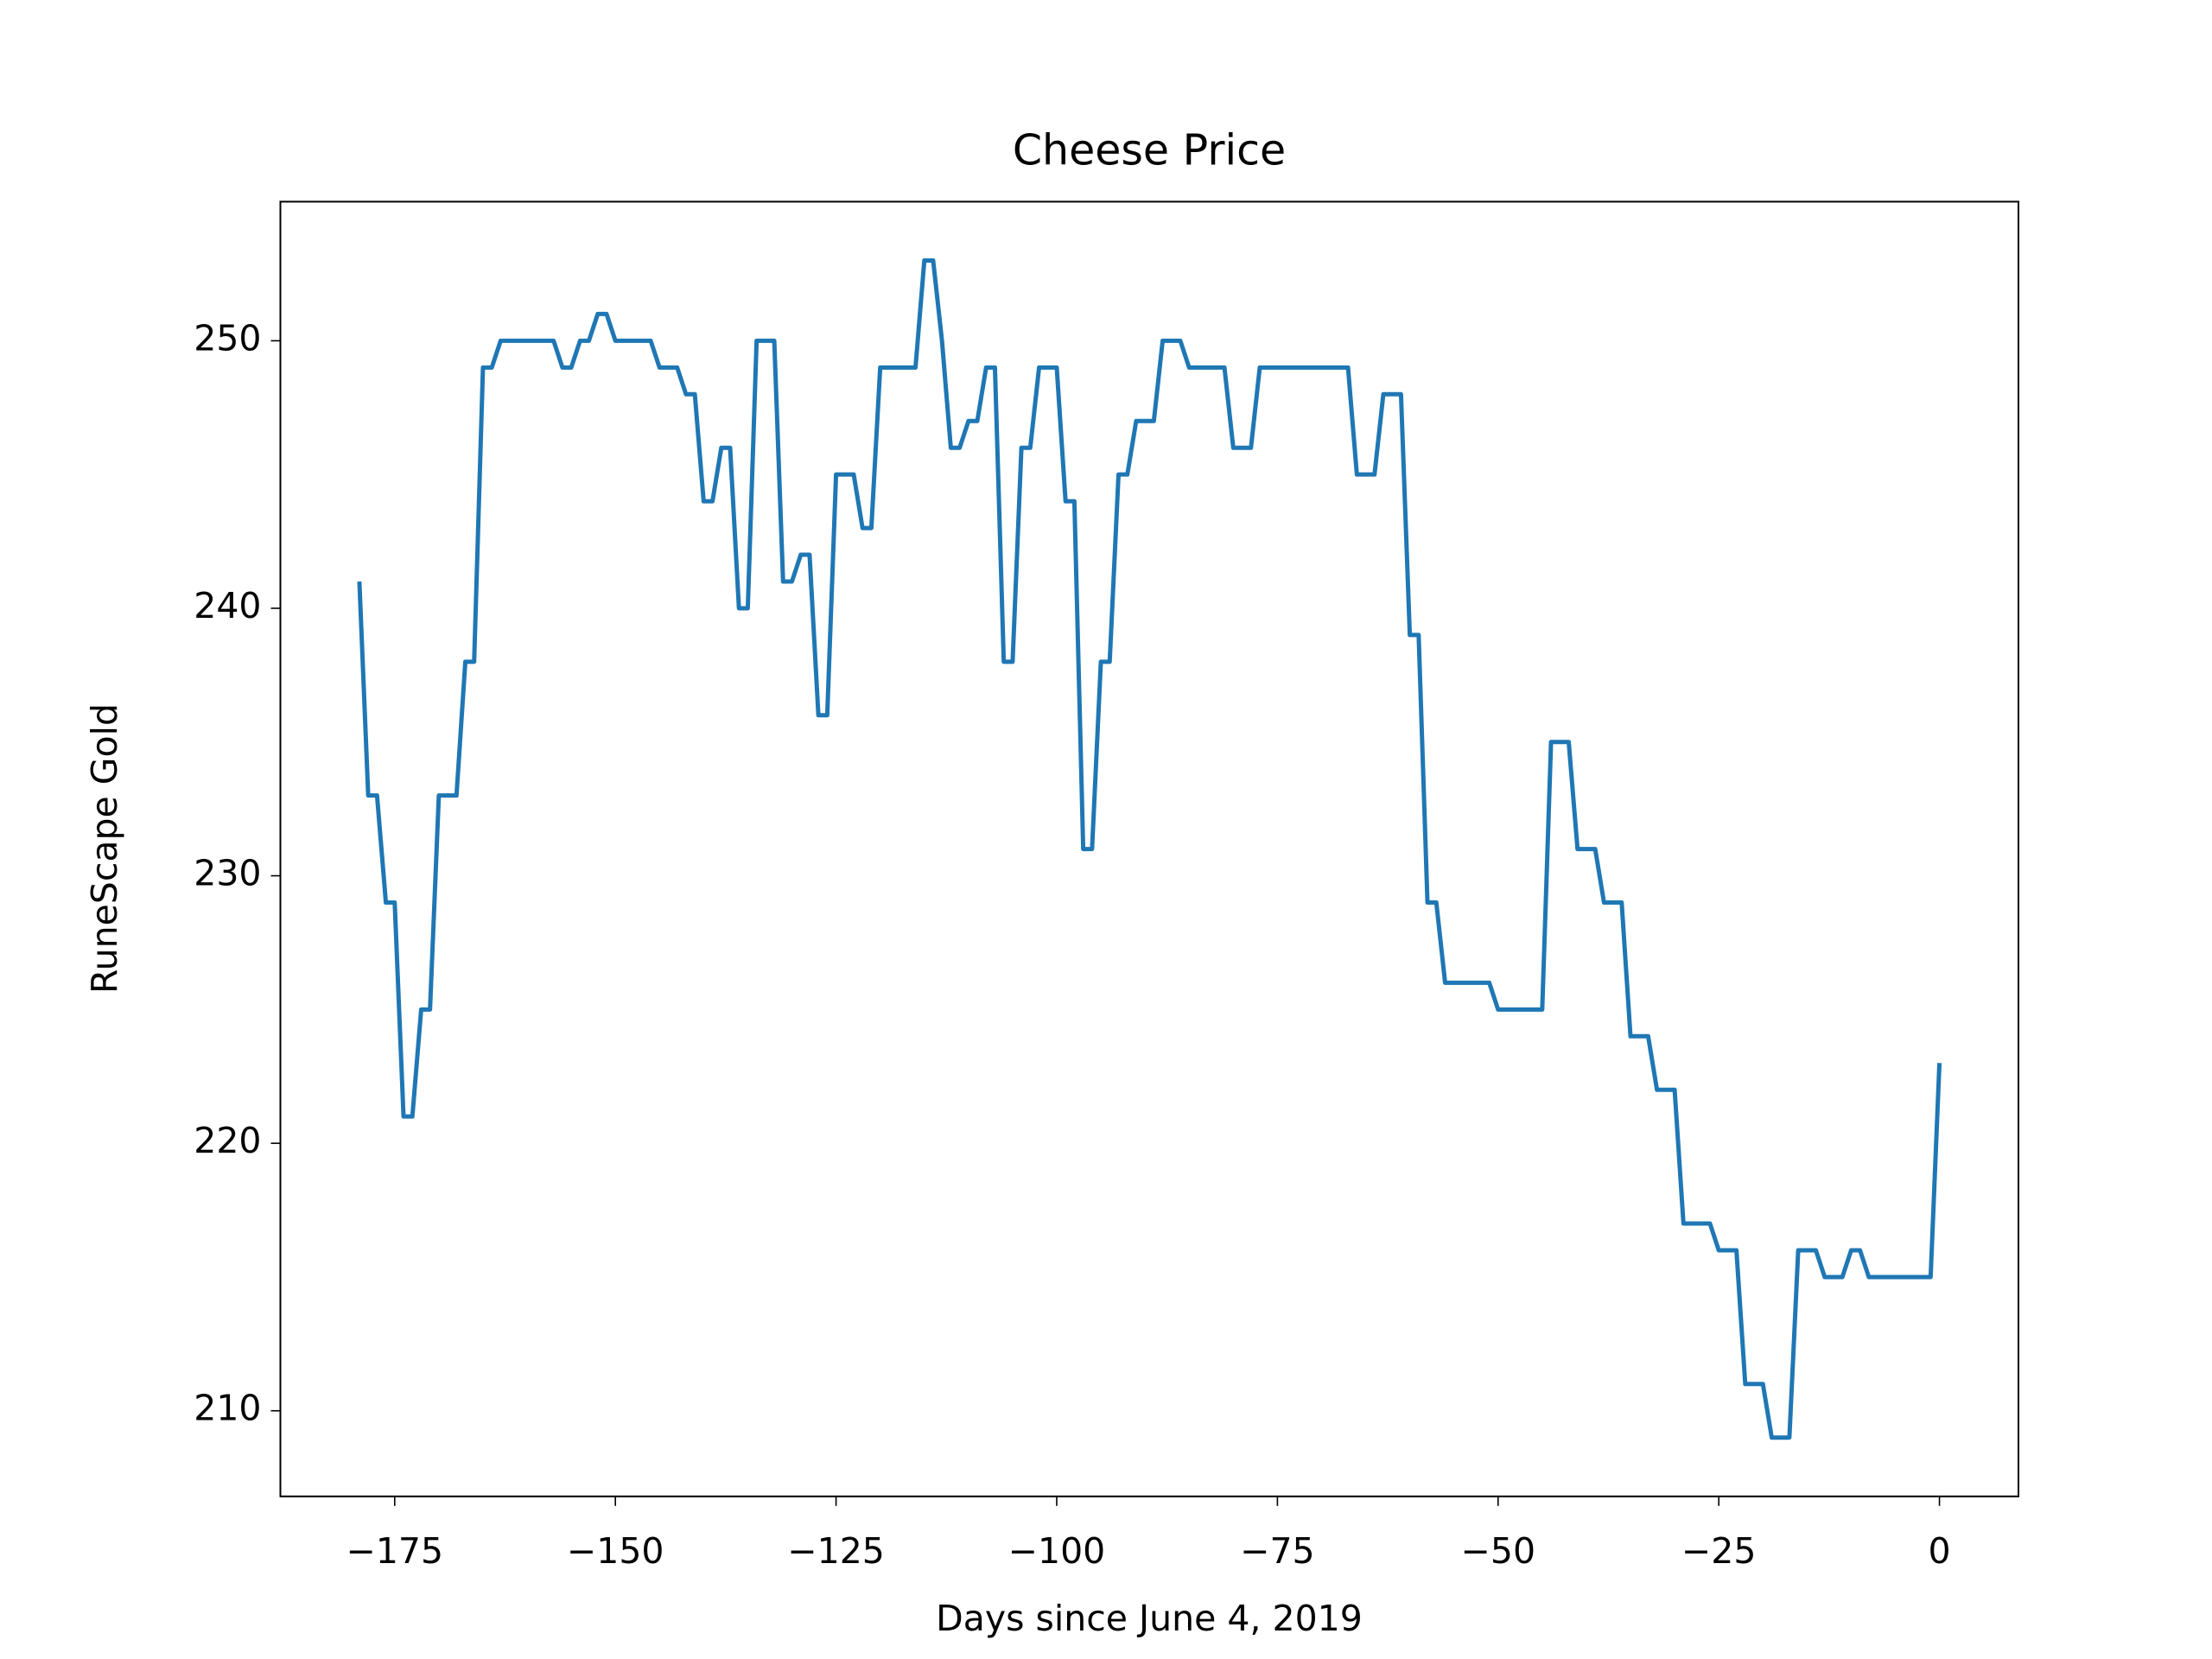  I want to click on x-tick-label: −50, so click(1498, 1551).